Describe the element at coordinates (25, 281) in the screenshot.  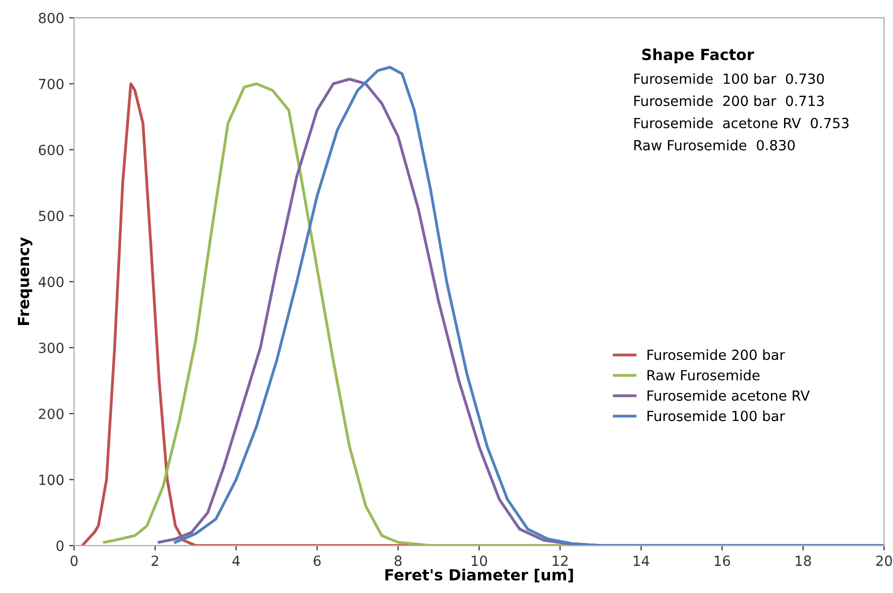
I see `y-axis-title: Frequency` at that location.